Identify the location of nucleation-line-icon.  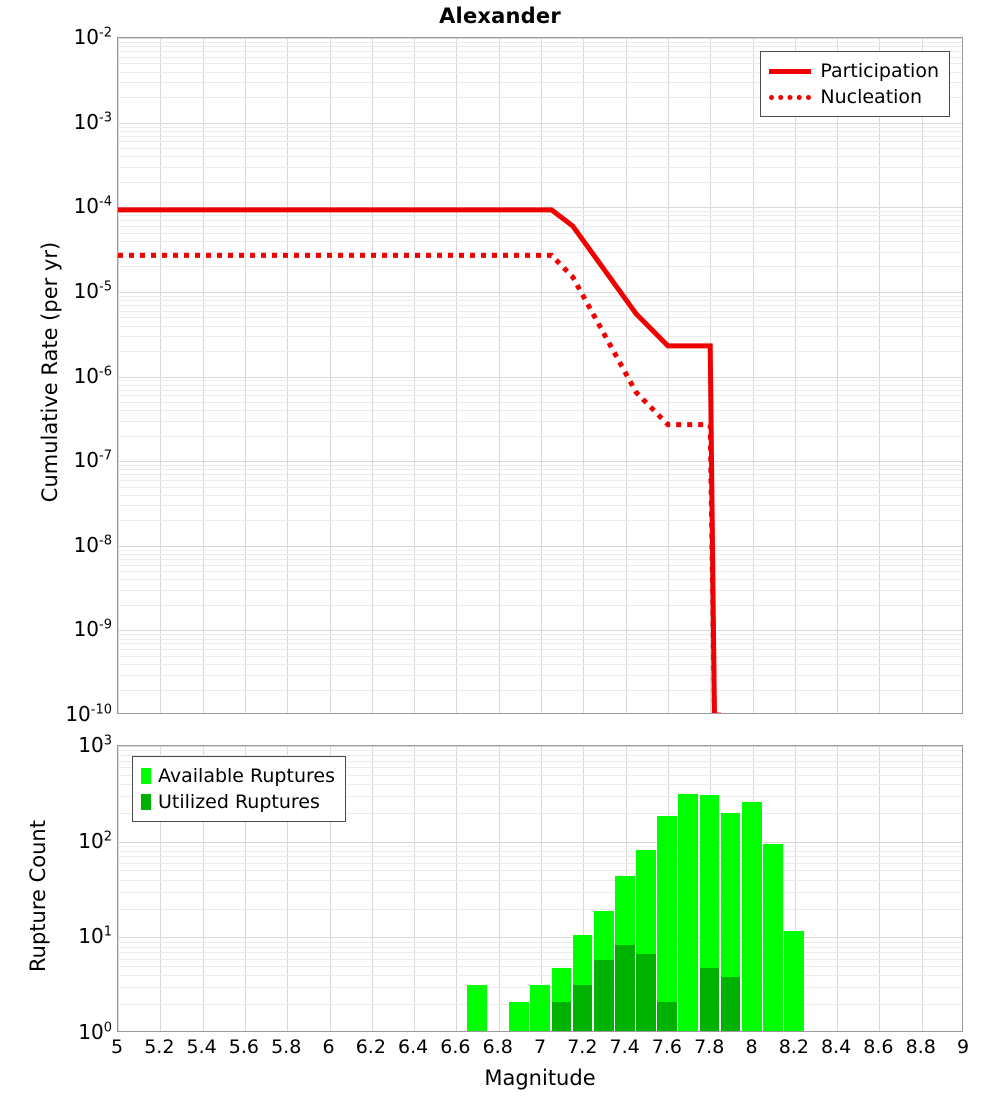
(790, 97).